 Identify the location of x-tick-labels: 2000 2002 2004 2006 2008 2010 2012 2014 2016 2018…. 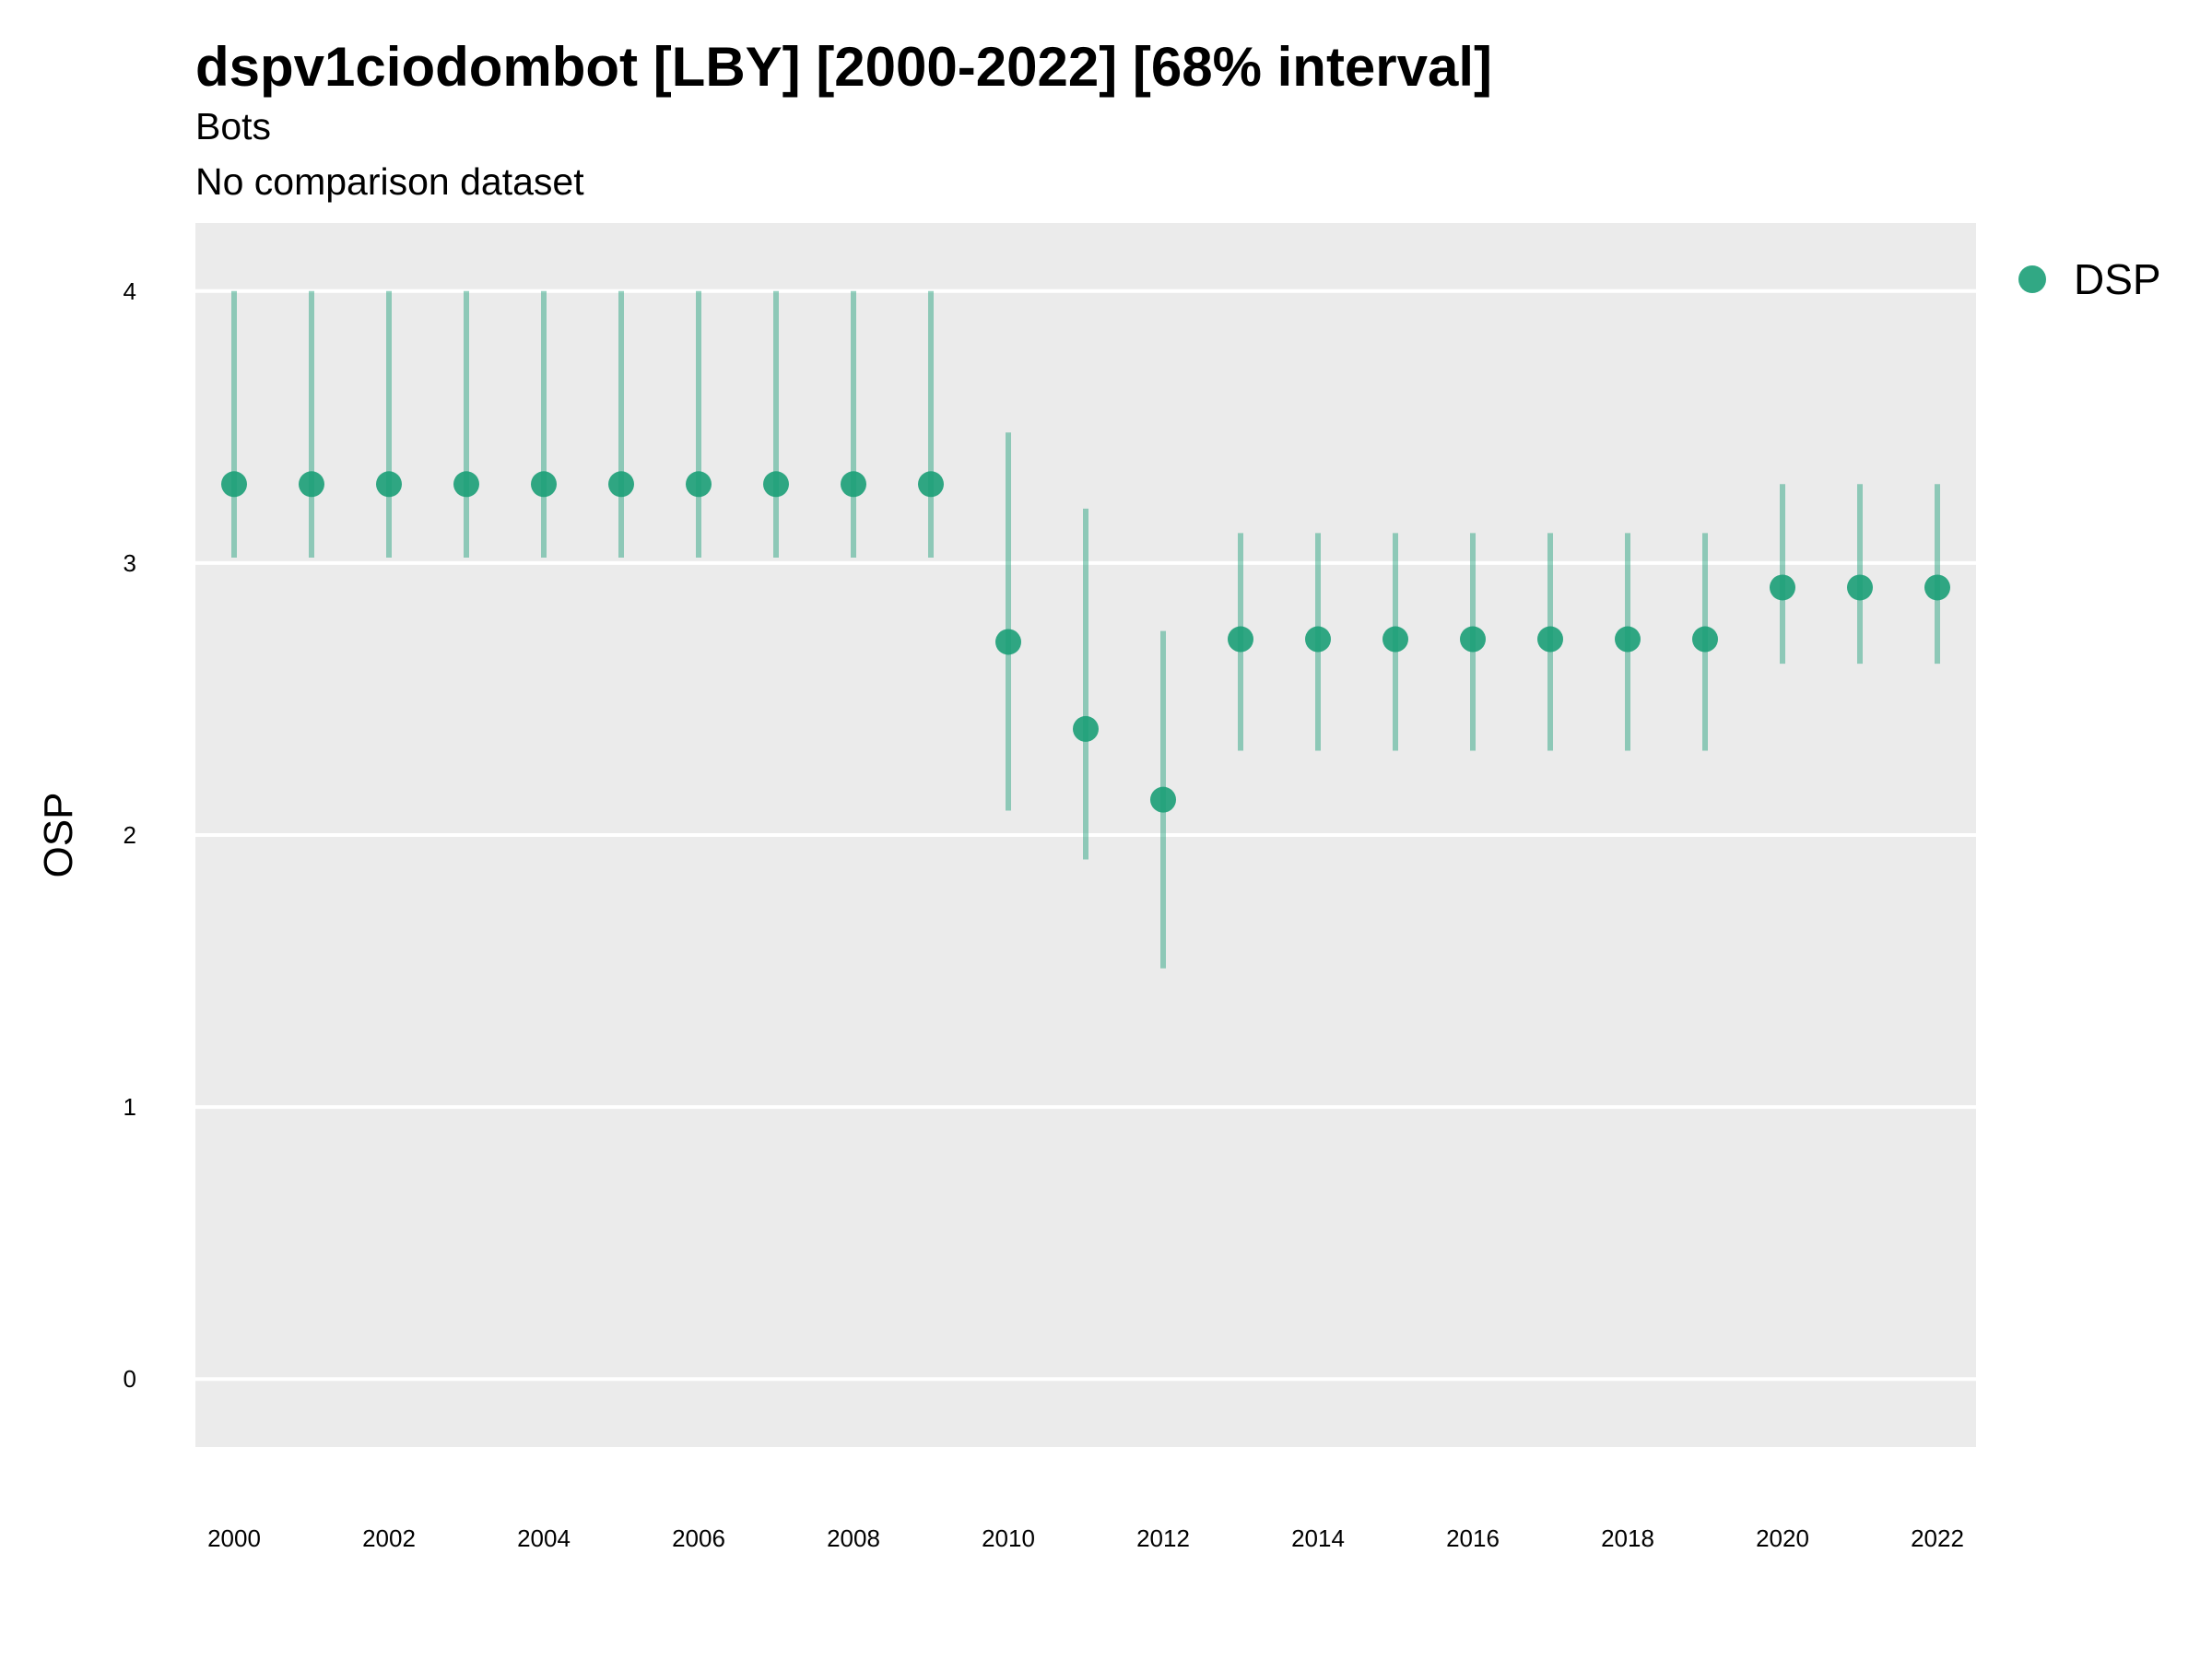
(1085, 1538).